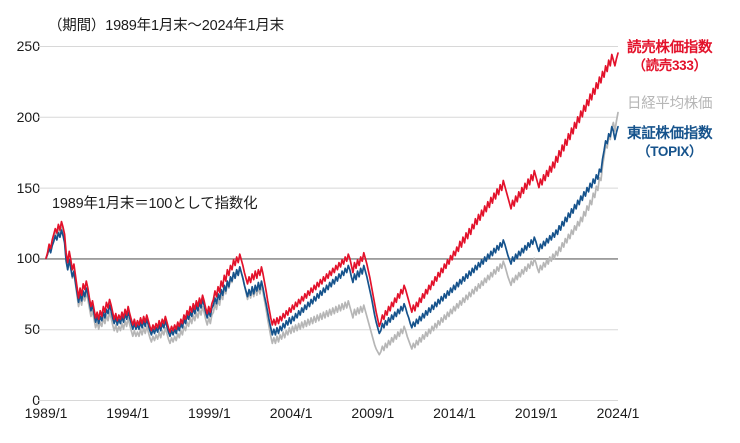  Describe the element at coordinates (670, 134) in the screenshot. I see `legend-label-topix: 東証株価指数` at that location.